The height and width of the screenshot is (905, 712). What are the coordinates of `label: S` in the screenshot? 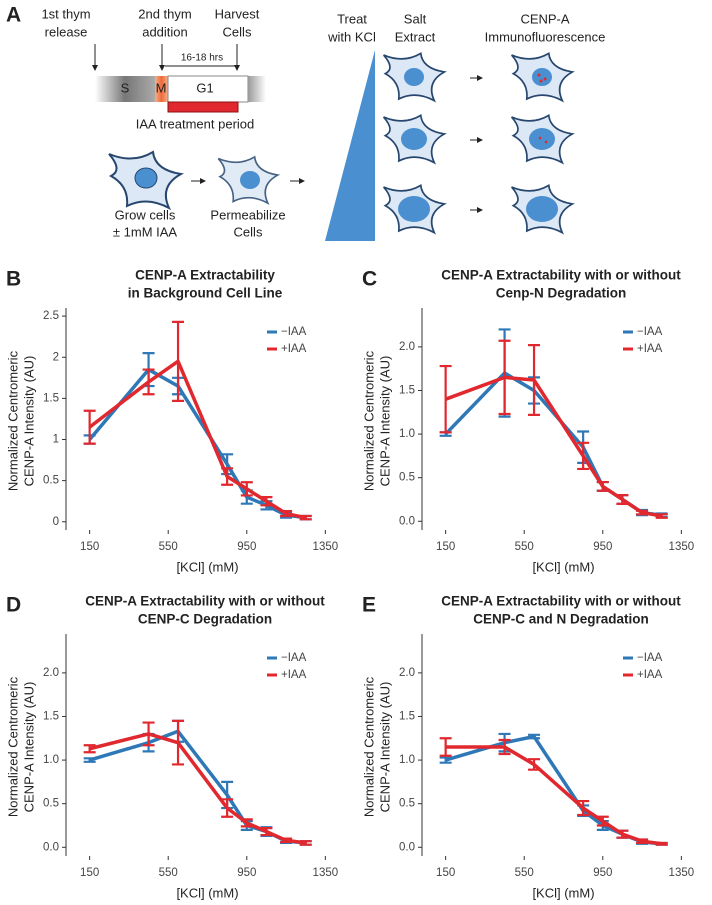 It's located at (125, 87).